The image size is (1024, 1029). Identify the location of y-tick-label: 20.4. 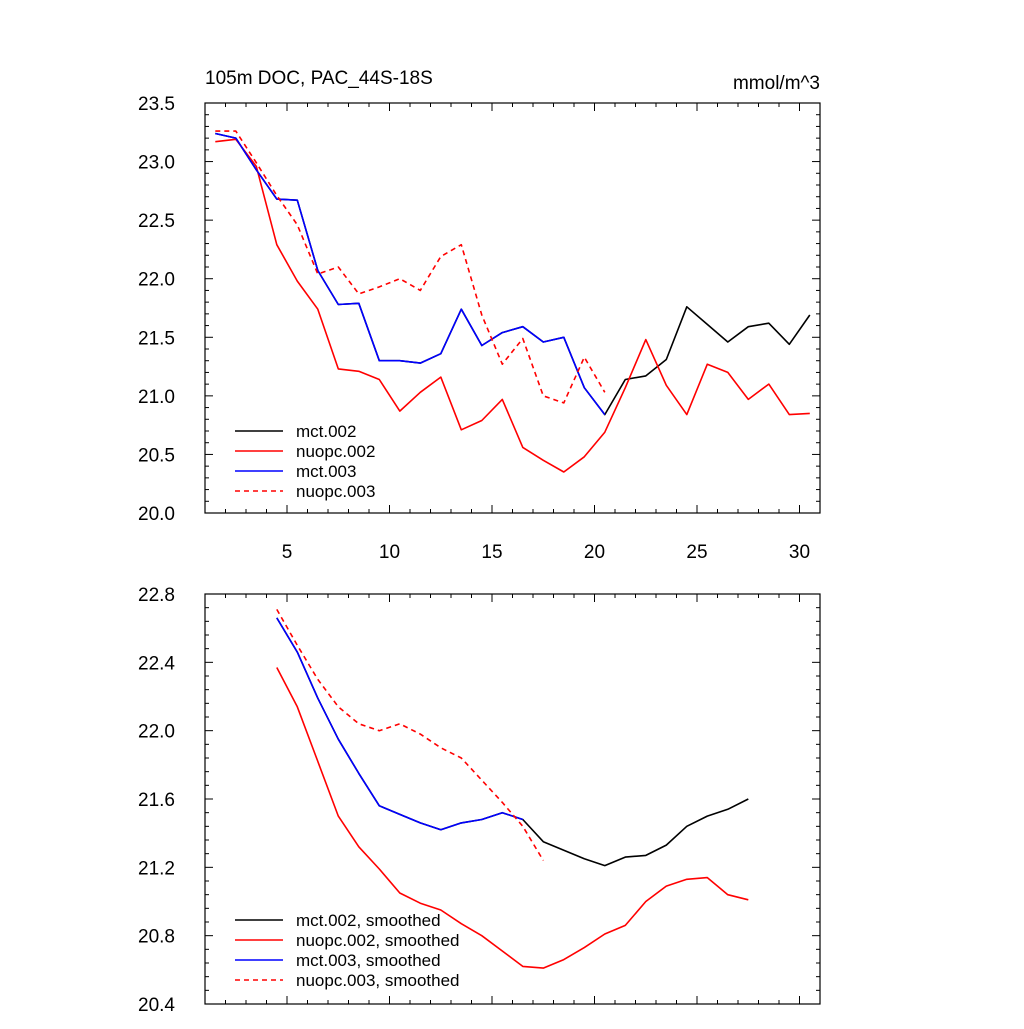
(156, 1005).